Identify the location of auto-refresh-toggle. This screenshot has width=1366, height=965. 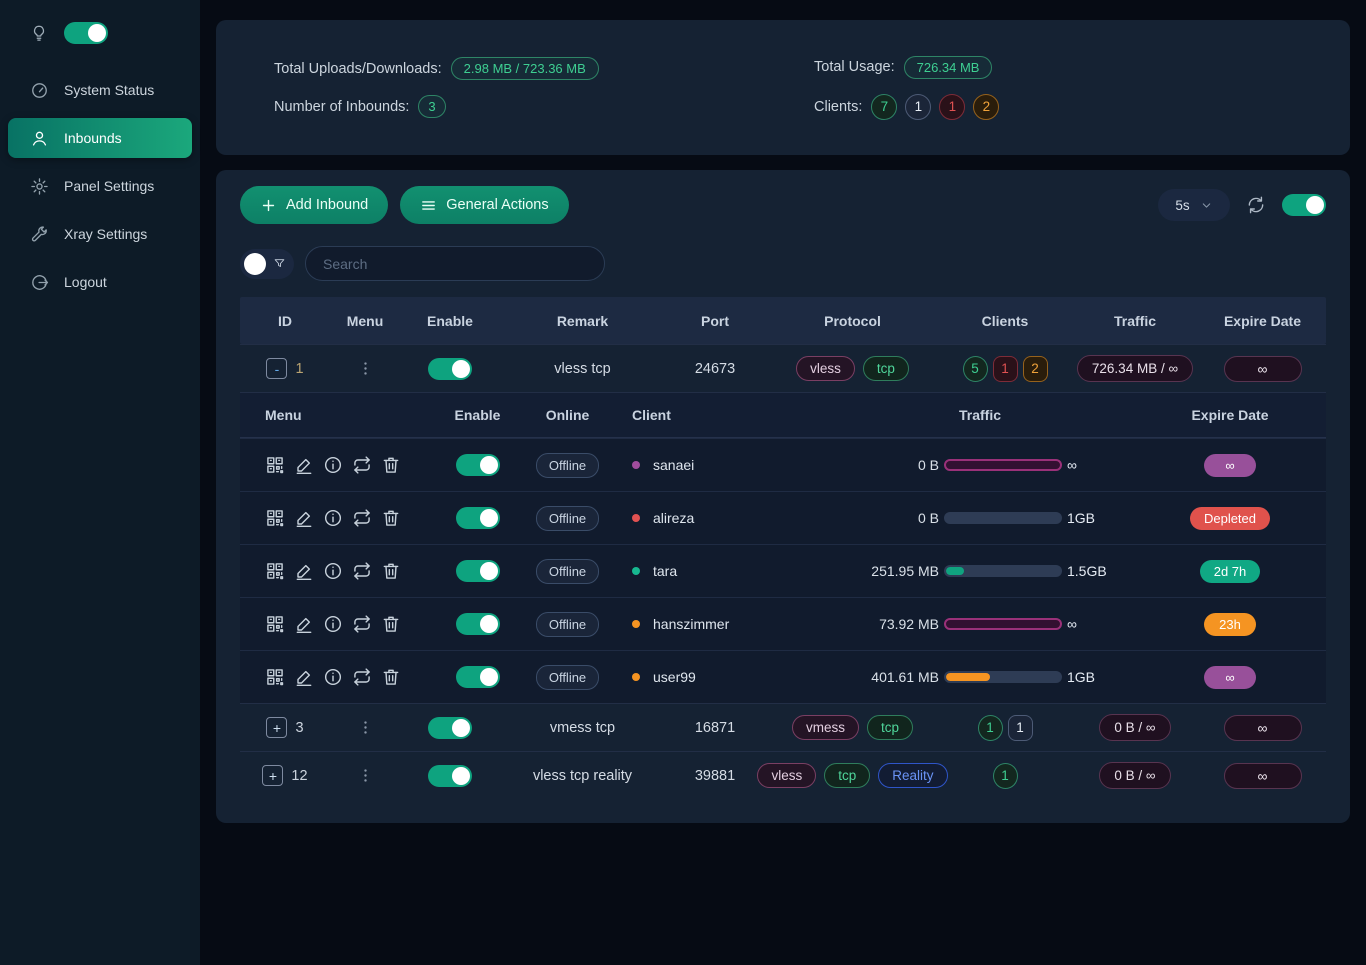
(1304, 205).